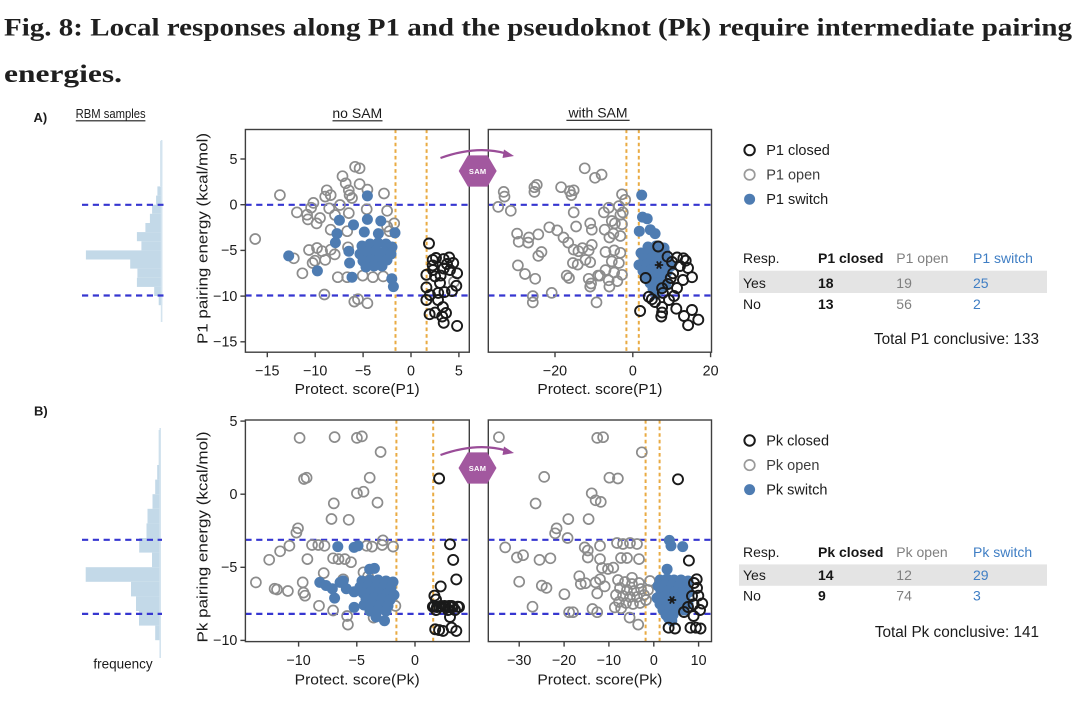 This screenshot has width=1080, height=717. I want to click on svg-text: 25, so click(981, 283).